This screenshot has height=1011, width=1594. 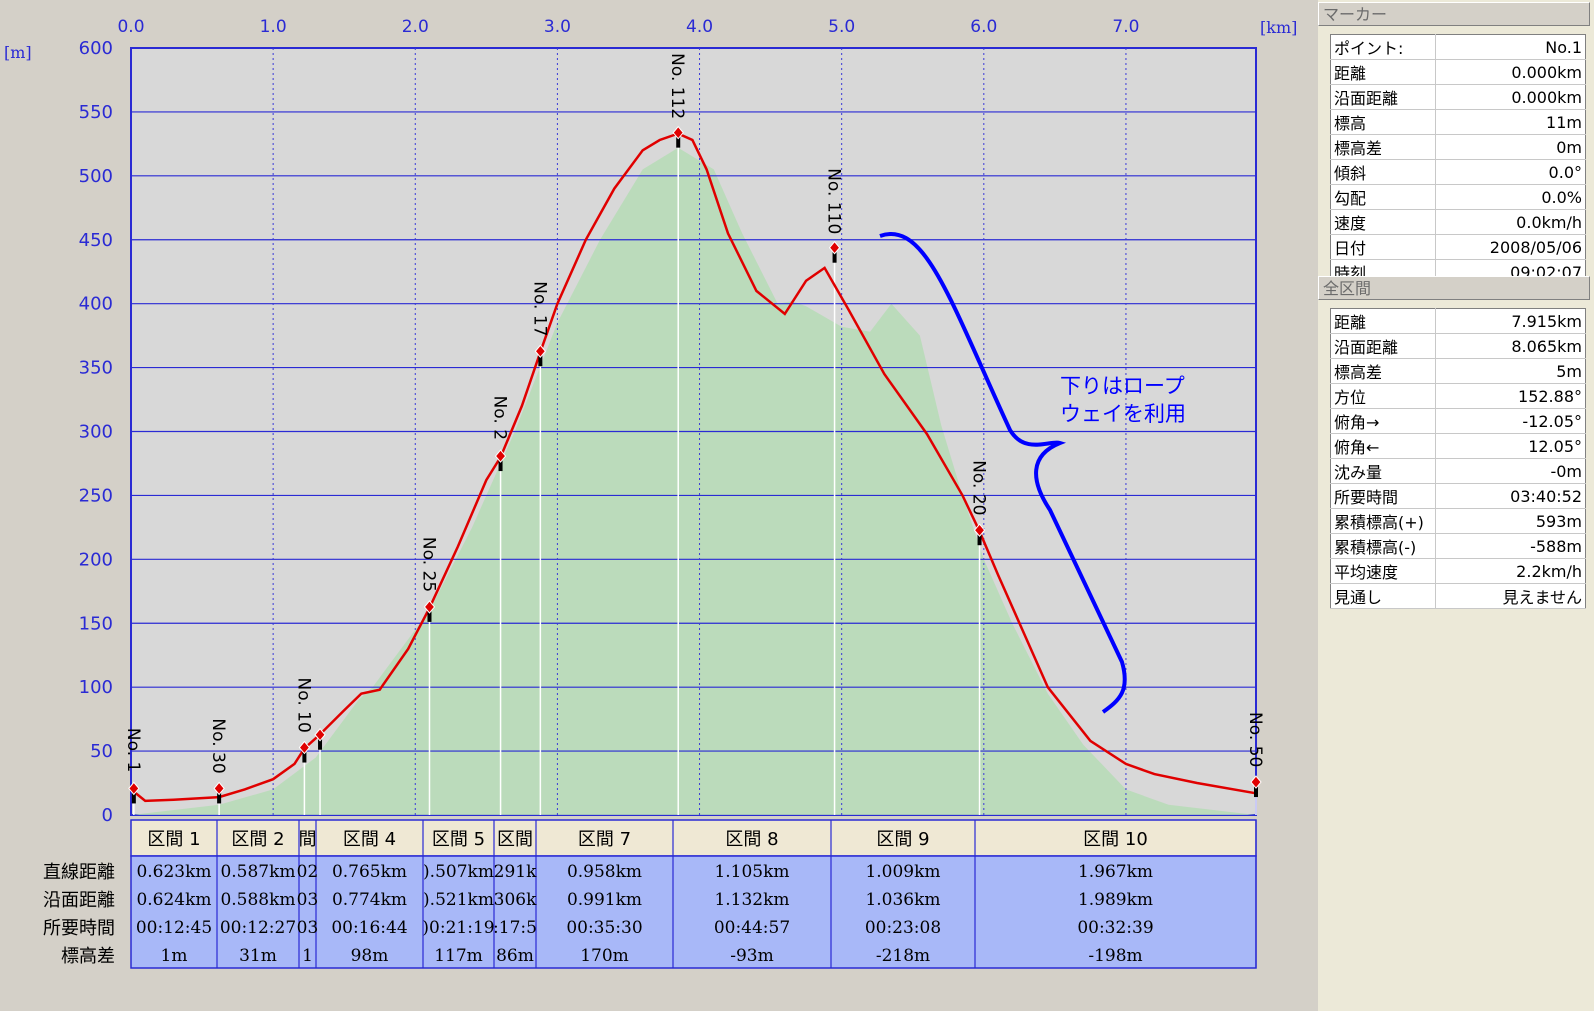 I want to click on marker-panel-title: マーカー, so click(x=1454, y=14).